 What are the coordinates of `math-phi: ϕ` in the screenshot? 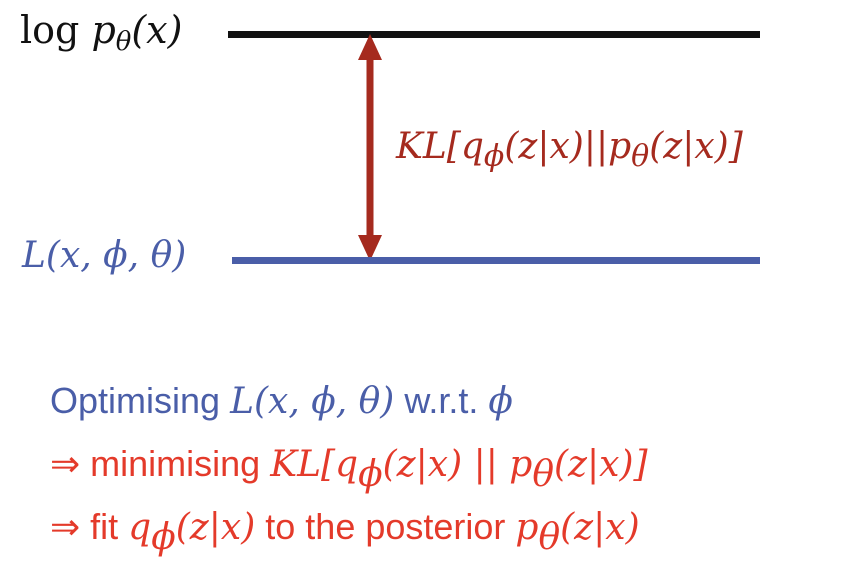 It's located at (500, 401).